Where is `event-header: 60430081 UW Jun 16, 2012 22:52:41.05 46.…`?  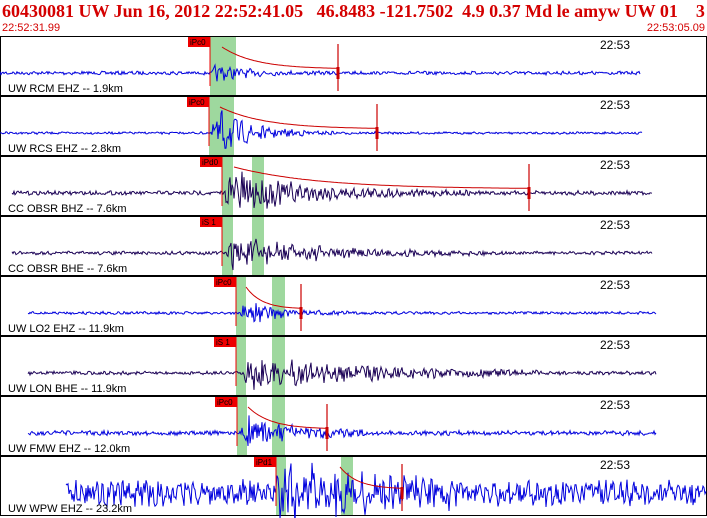 event-header: 60430081 UW Jun 16, 2012 22:52:41.05 46.… is located at coordinates (353, 18).